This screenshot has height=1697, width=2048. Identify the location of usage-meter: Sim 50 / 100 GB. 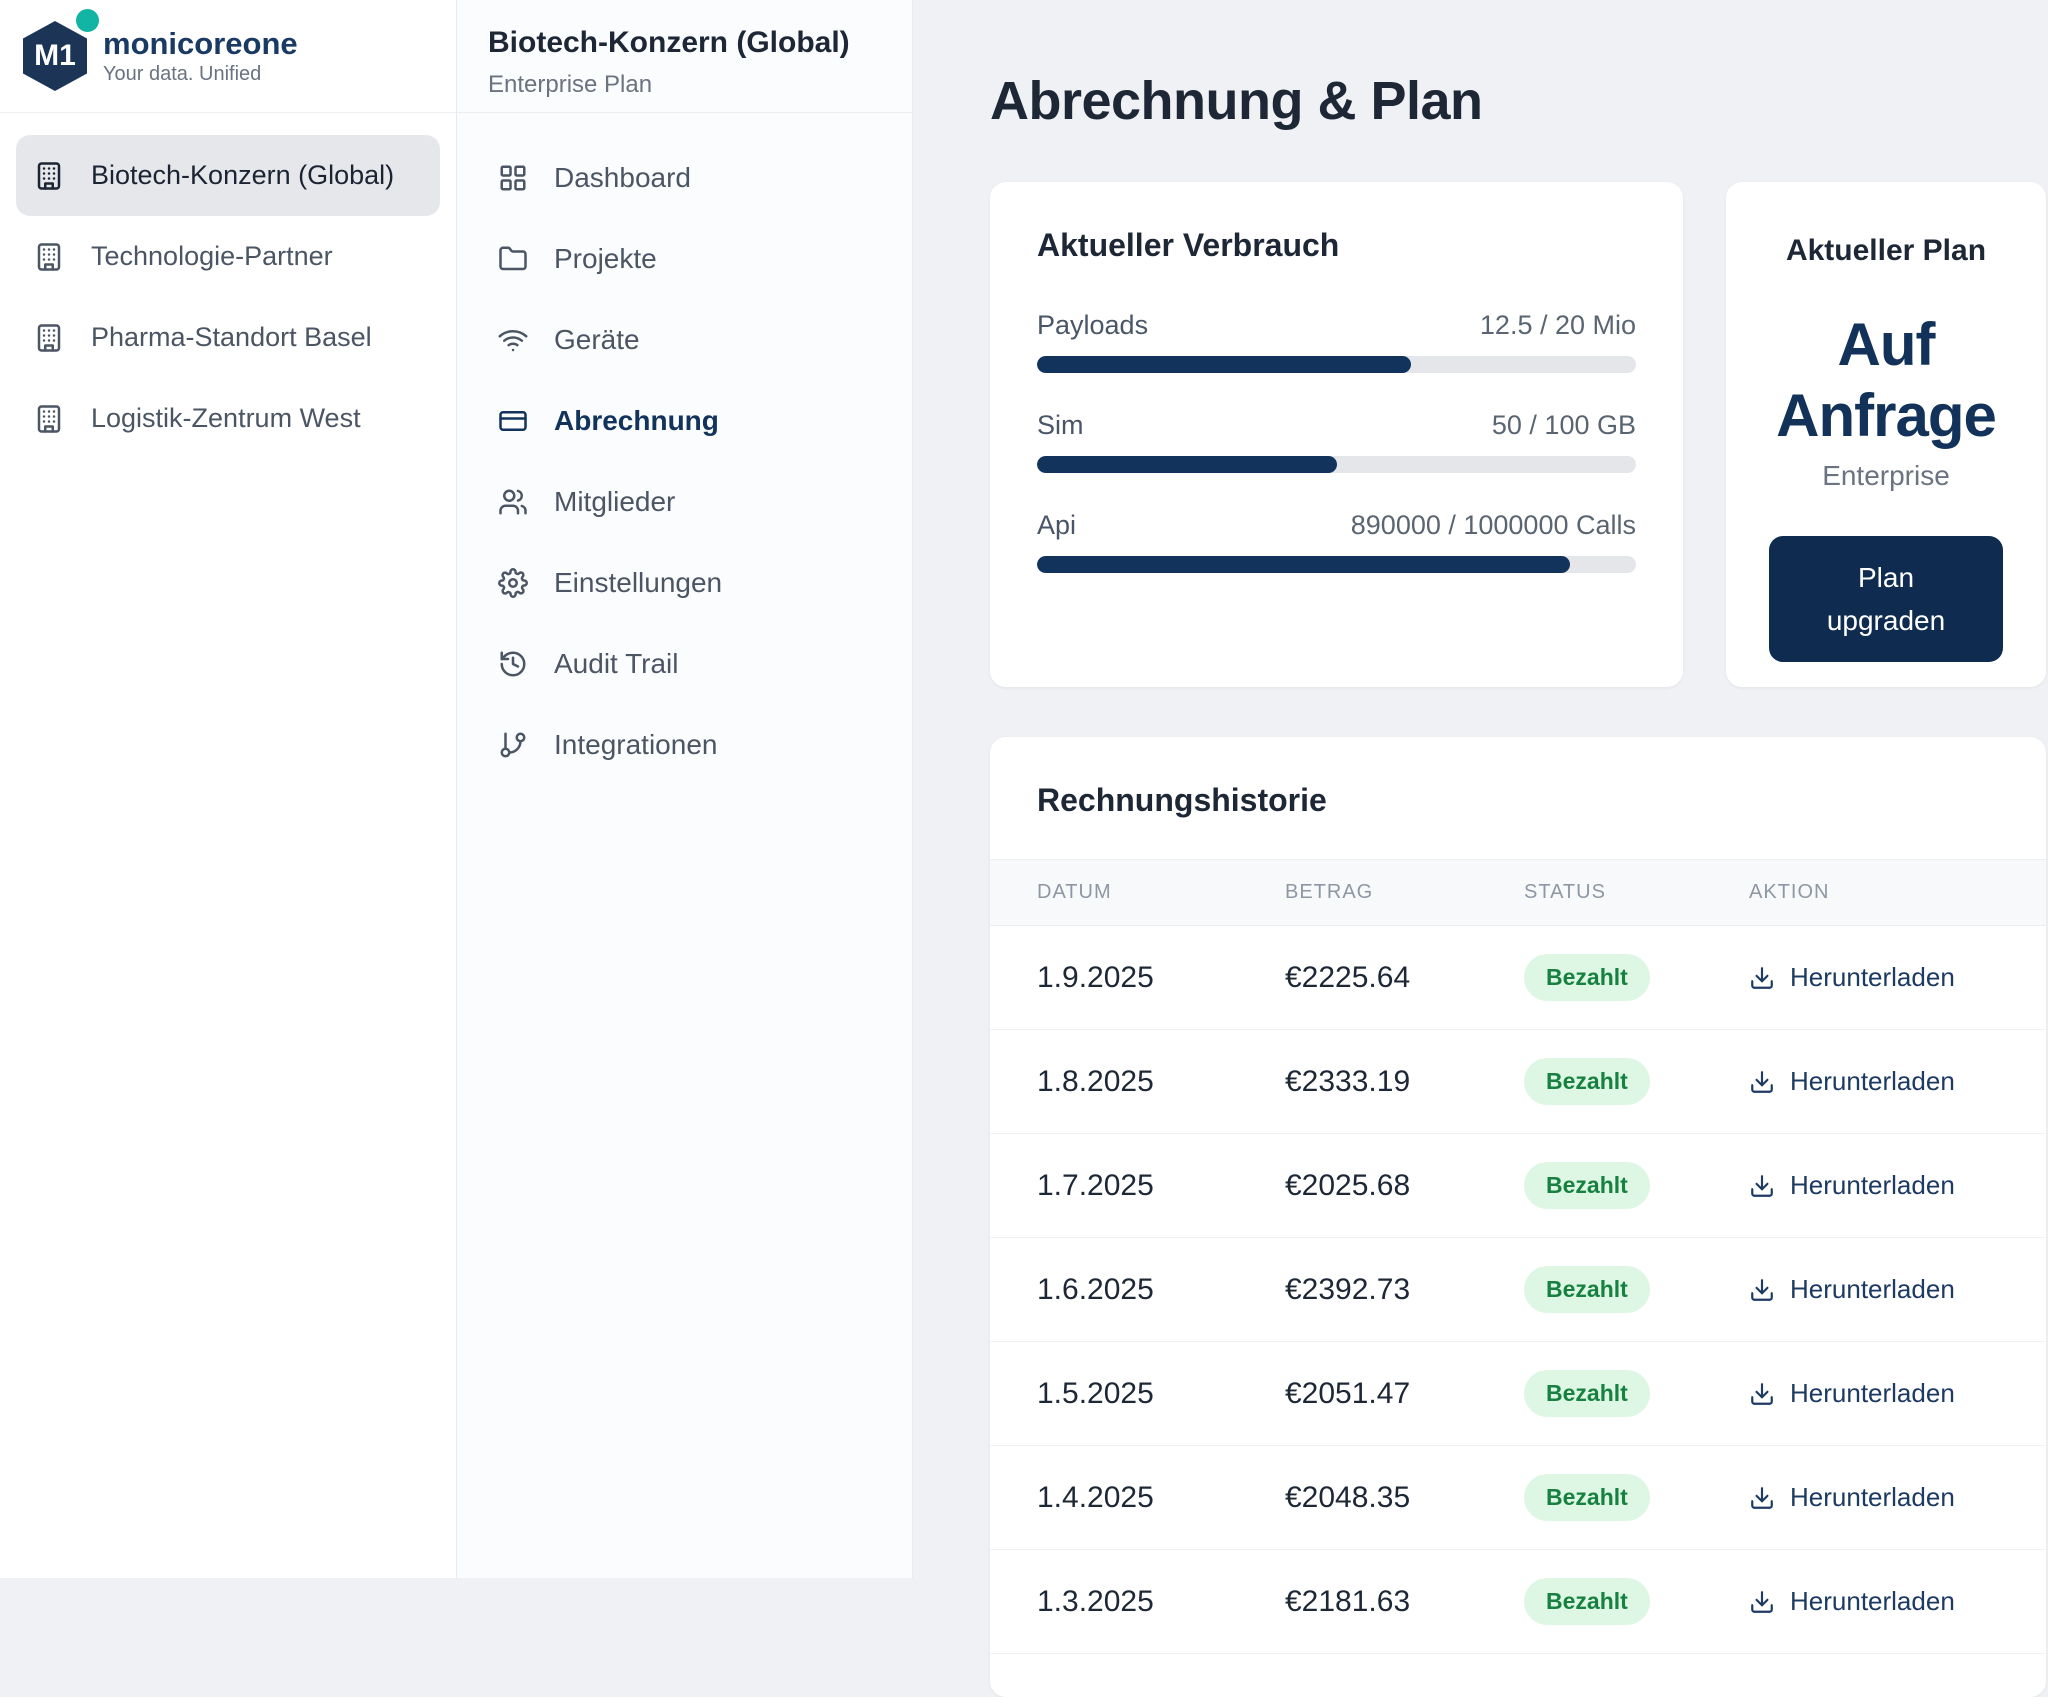
(1336, 441).